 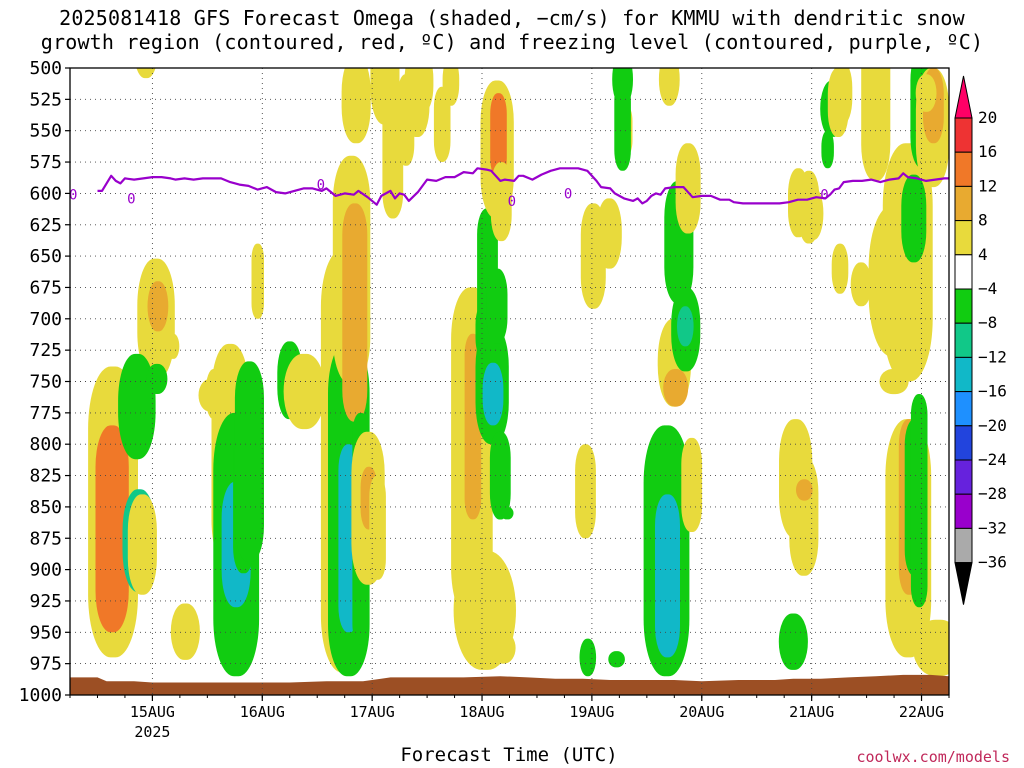 I want to click on y-tick-label: 750, so click(x=45, y=382).